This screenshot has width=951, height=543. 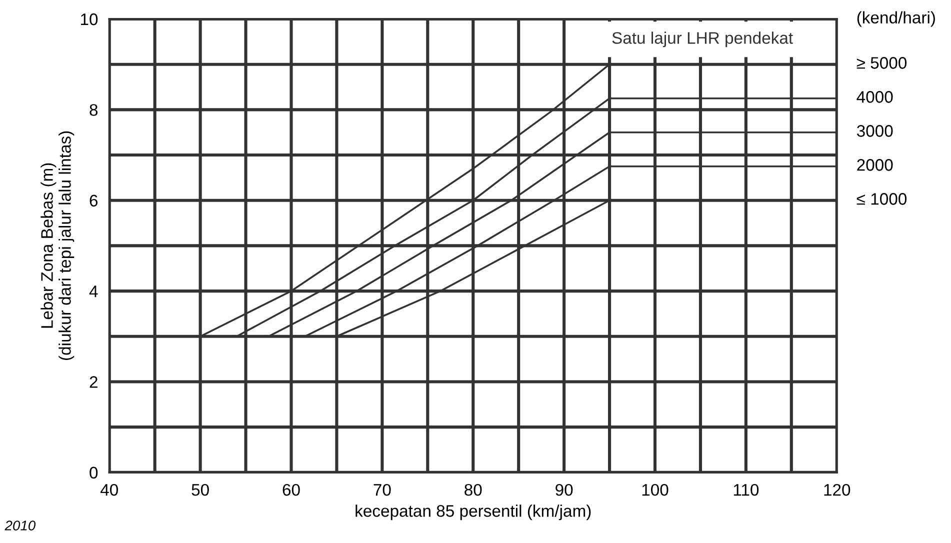 What do you see at coordinates (564, 490) in the screenshot?
I see `x-tick-label: 90` at bounding box center [564, 490].